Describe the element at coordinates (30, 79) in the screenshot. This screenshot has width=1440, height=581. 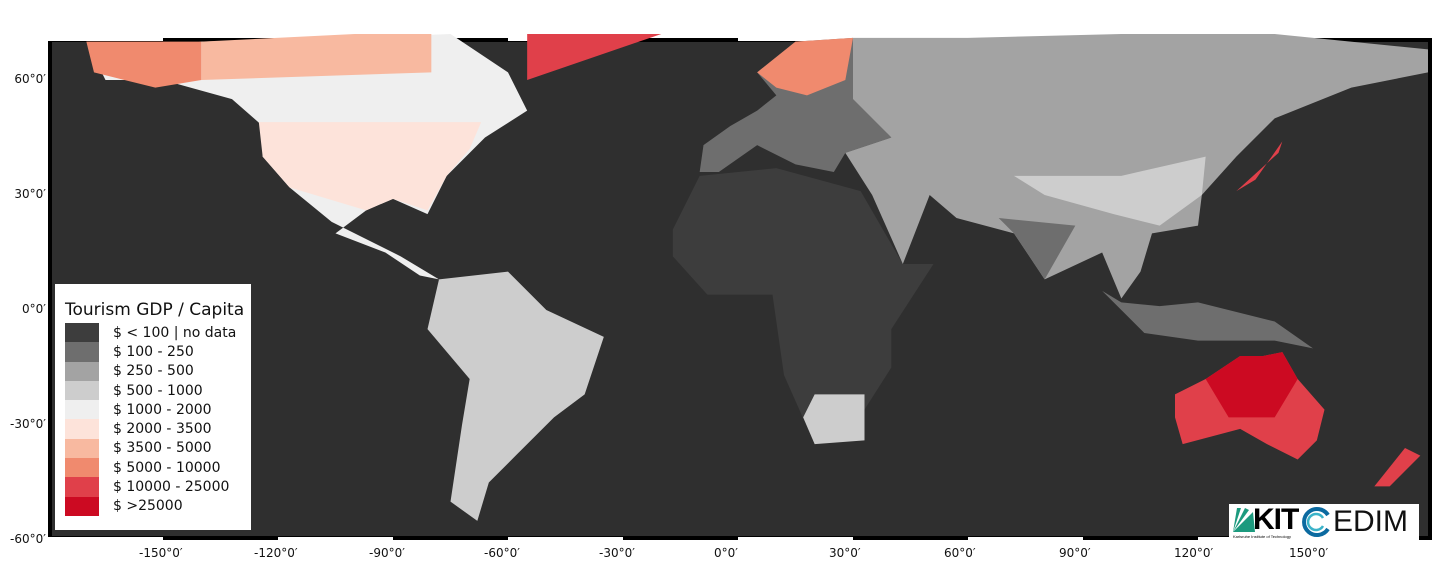
I see `latitude-label: 60°0′` at that location.